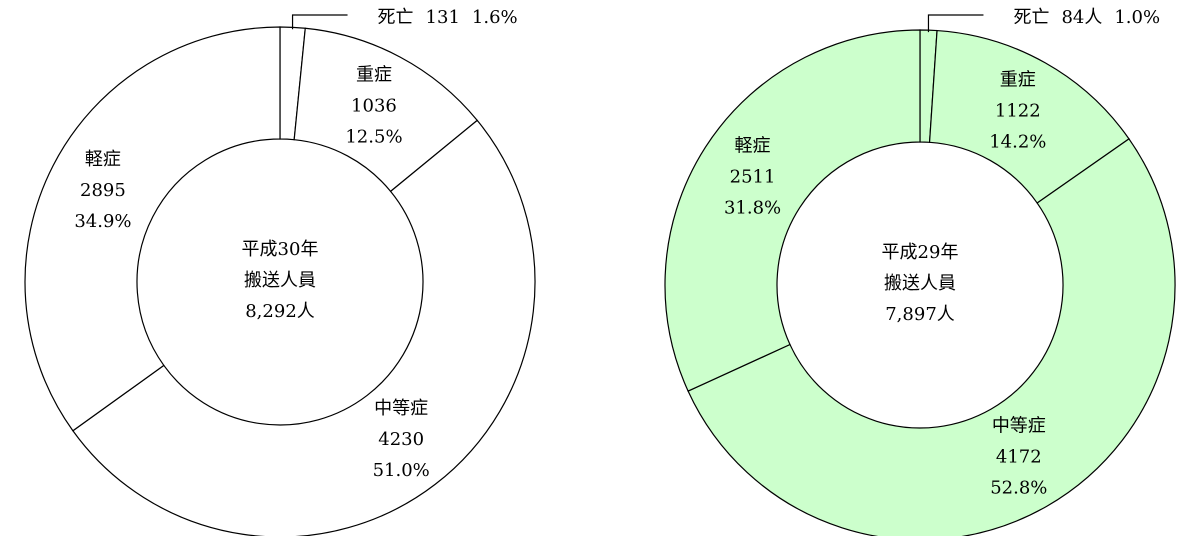 This screenshot has height=536, width=1187. I want to click on segment-label: 死亡 131 1.6%, so click(448, 17).